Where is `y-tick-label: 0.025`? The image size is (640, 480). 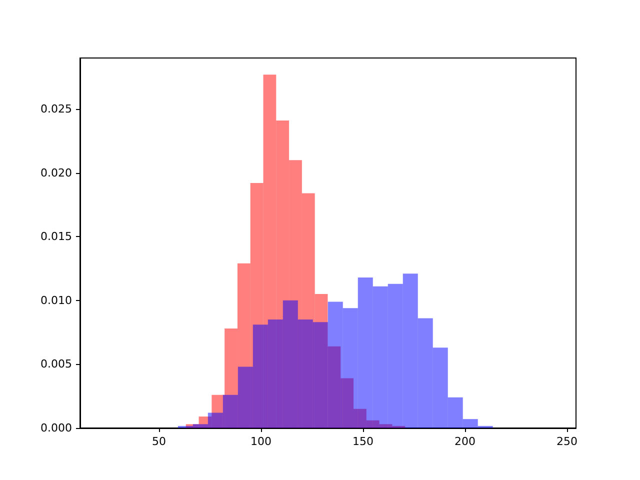
y-tick-label: 0.025 is located at coordinates (56, 109).